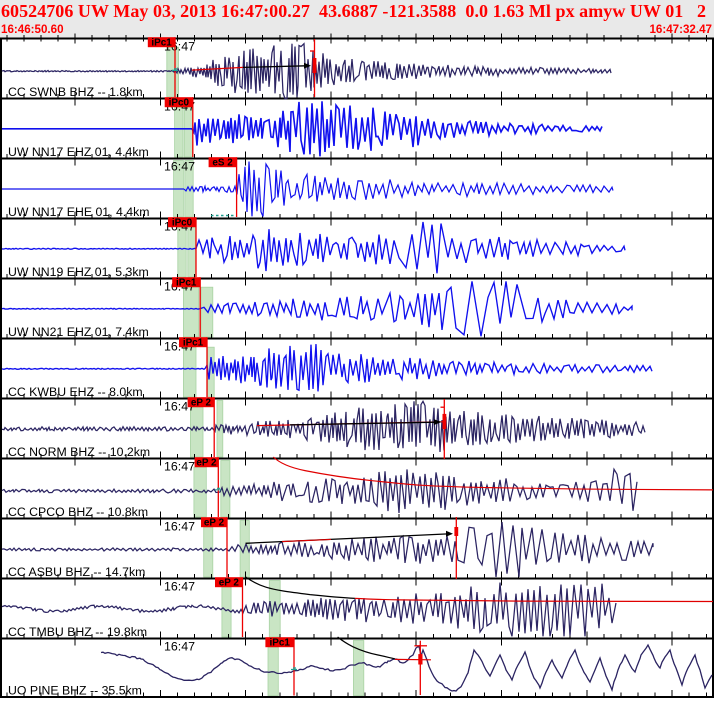 The width and height of the screenshot is (714, 703). What do you see at coordinates (79, 452) in the screenshot?
I see `svg-text: CC NORM BHZ -- 10.2km` at bounding box center [79, 452].